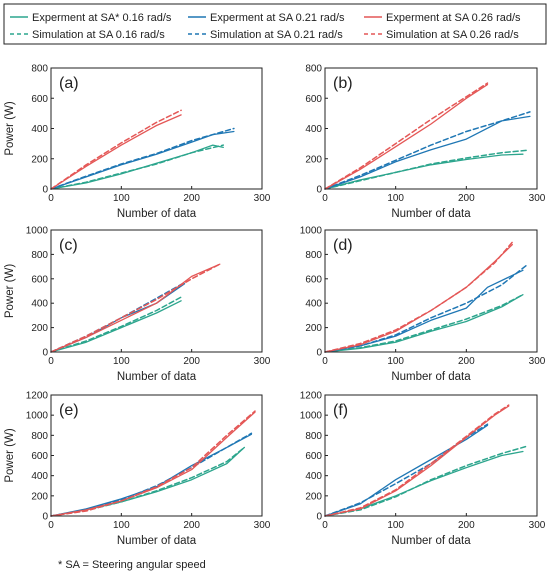 The height and width of the screenshot is (580, 550). What do you see at coordinates (39, 159) in the screenshot?
I see `panel-0-y-tick-label: 200` at bounding box center [39, 159].